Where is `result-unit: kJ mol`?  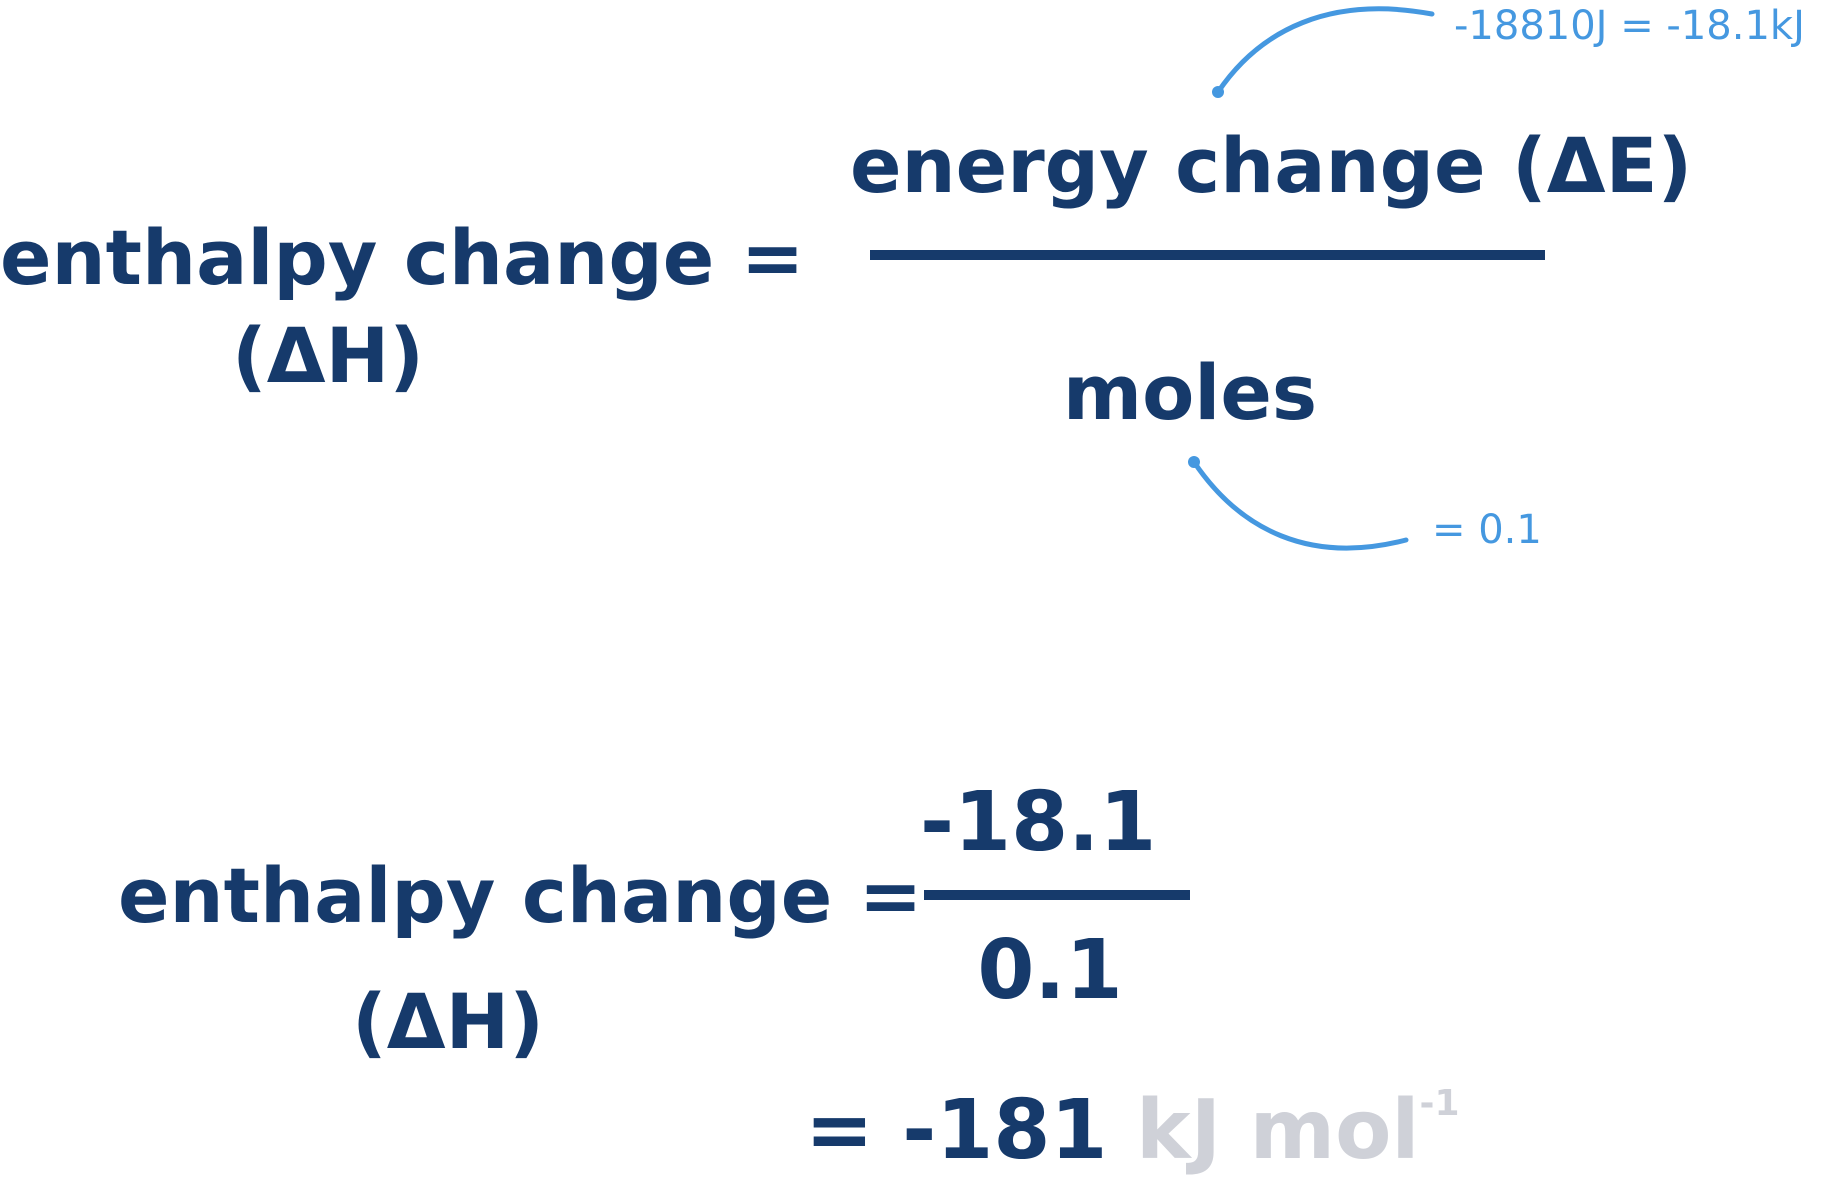
result-unit: kJ mol is located at coordinates (1278, 1130).